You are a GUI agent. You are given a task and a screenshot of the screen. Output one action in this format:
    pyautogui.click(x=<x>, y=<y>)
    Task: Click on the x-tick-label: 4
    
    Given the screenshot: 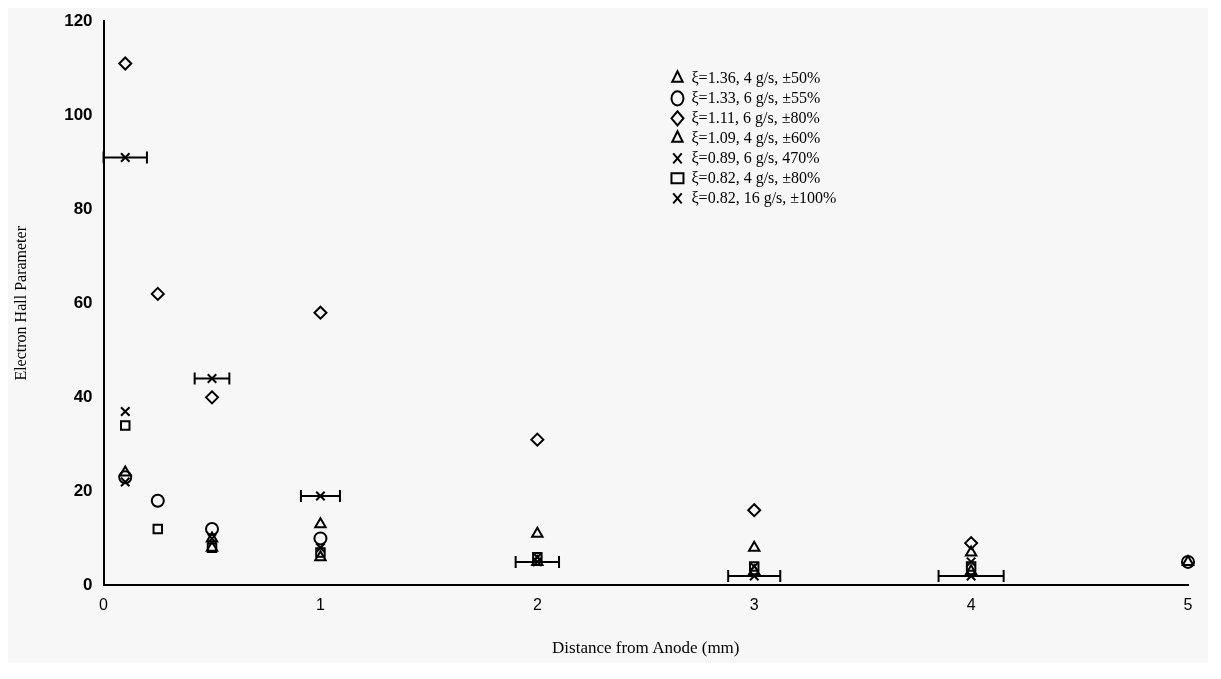 What is the action you would take?
    pyautogui.click(x=971, y=605)
    